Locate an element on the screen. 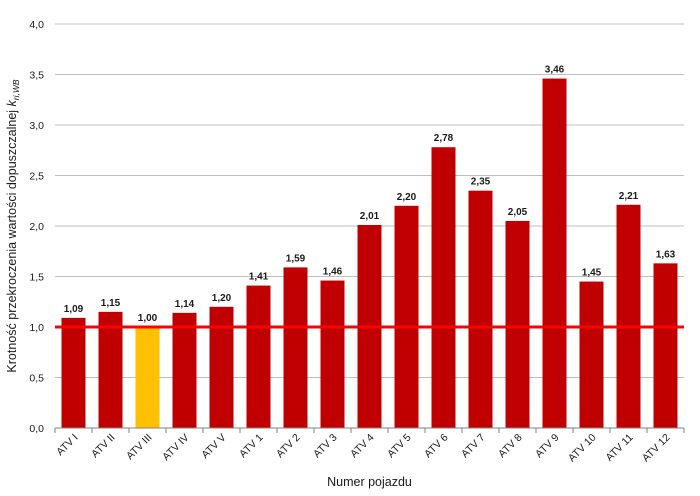 The image size is (700, 496). data-label: 1,45 is located at coordinates (592, 273).